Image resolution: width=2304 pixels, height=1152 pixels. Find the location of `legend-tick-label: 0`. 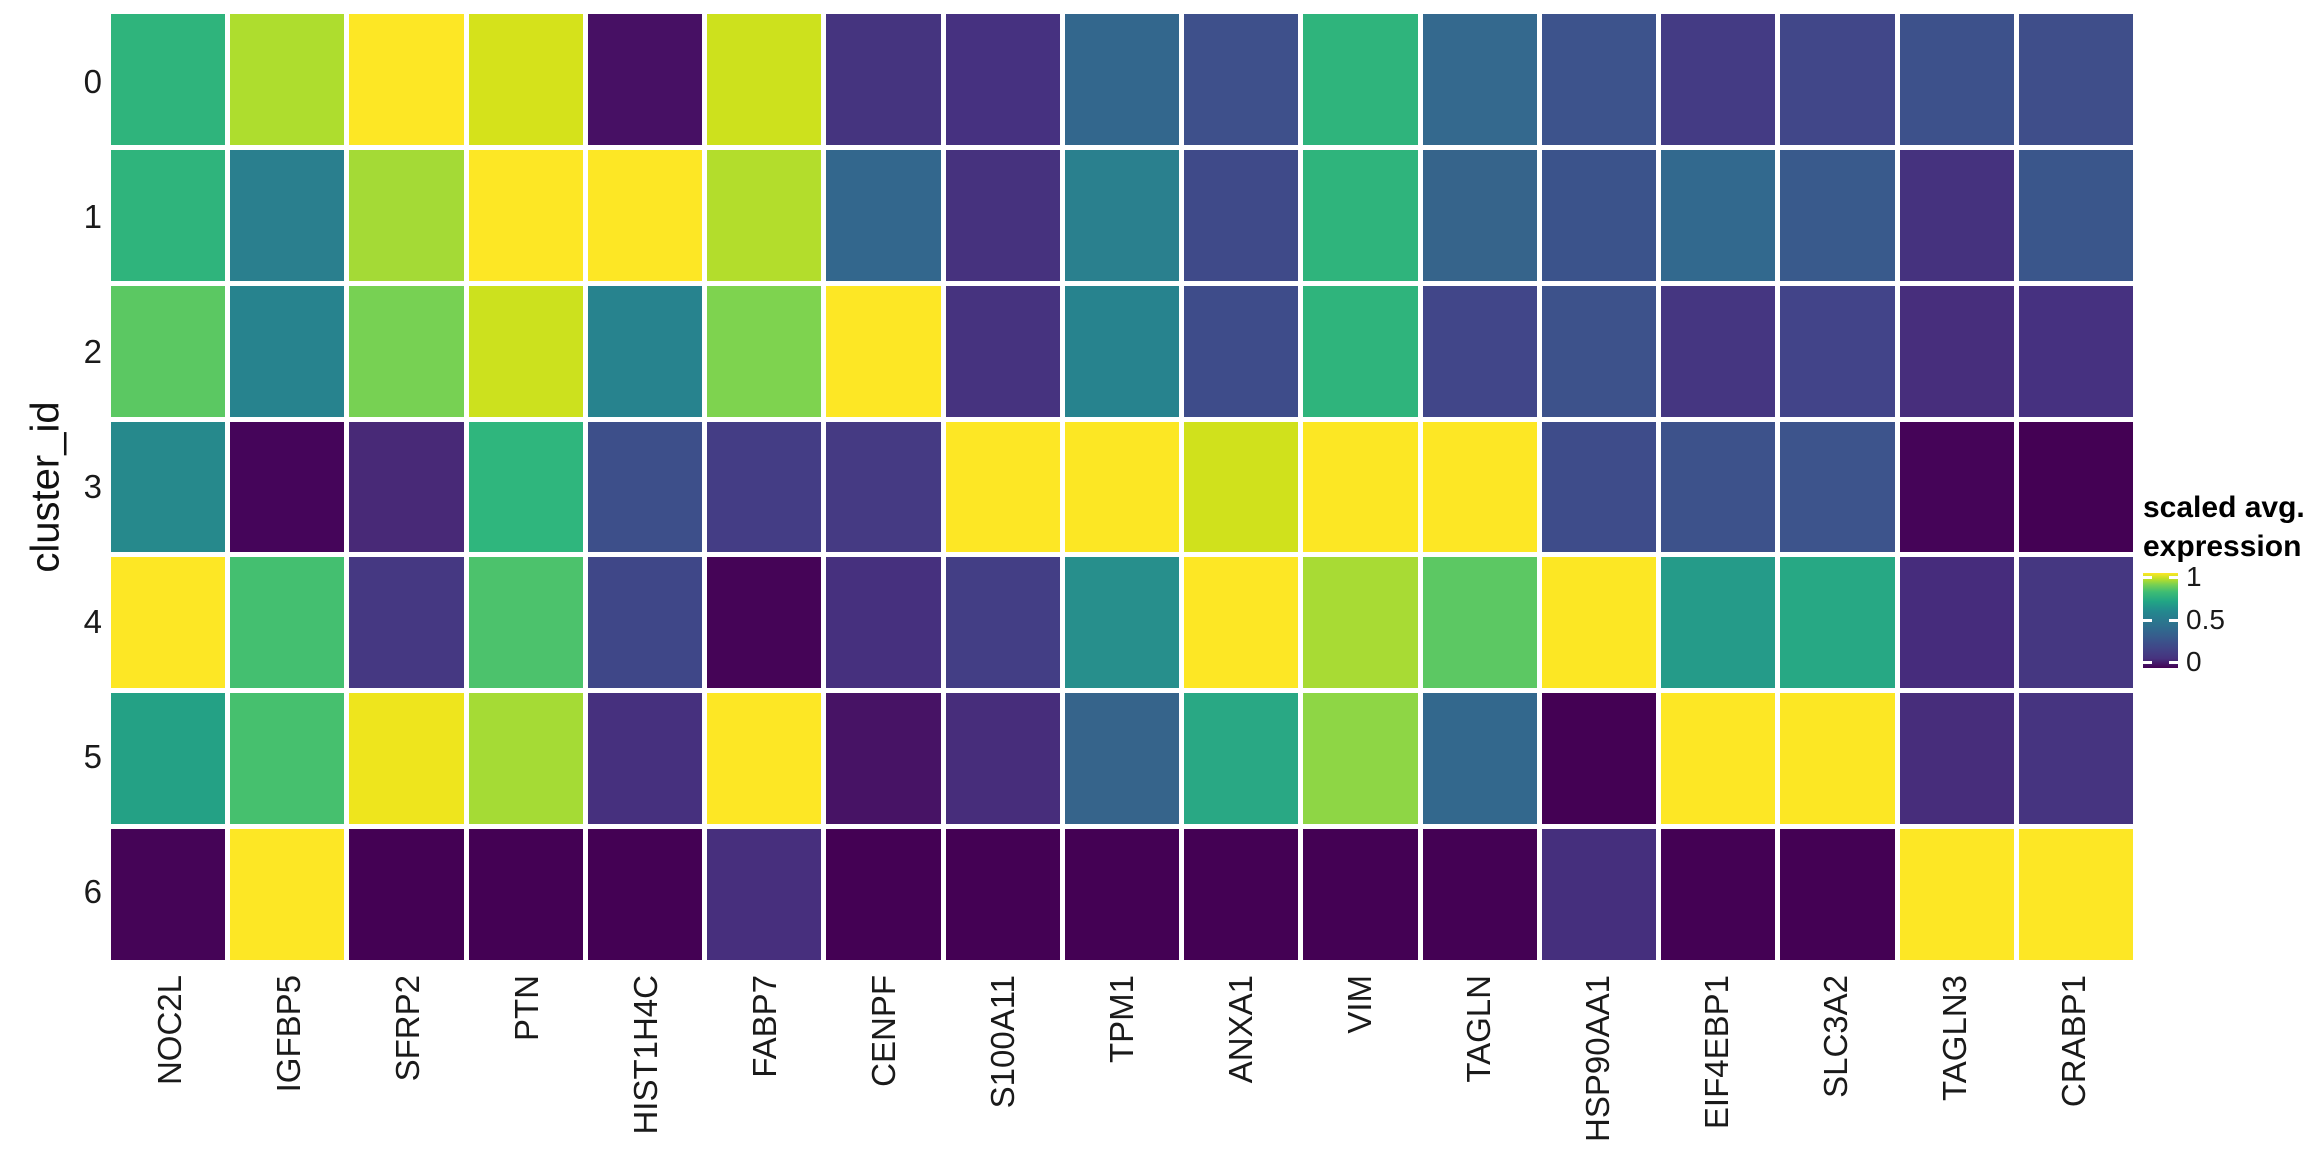

legend-tick-label: 0 is located at coordinates (2194, 662).